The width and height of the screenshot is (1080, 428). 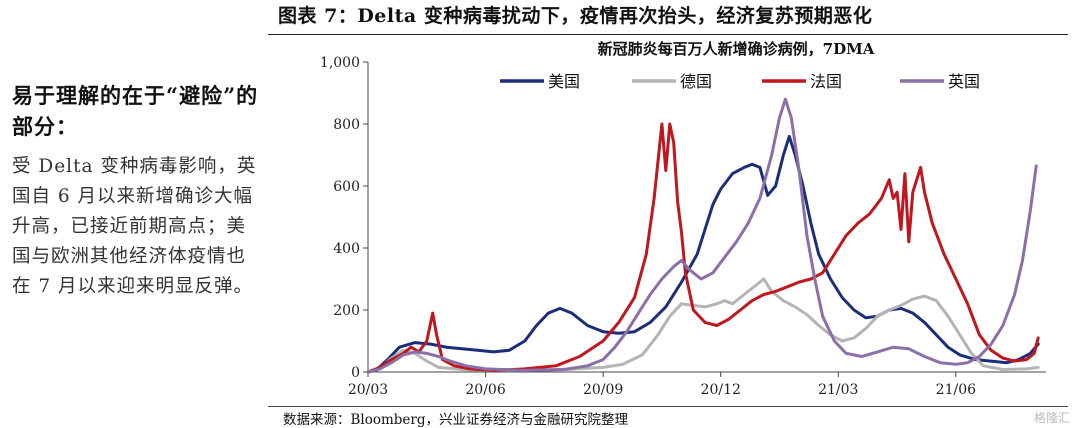 I want to click on y-tick-label: 1,000, so click(x=340, y=63).